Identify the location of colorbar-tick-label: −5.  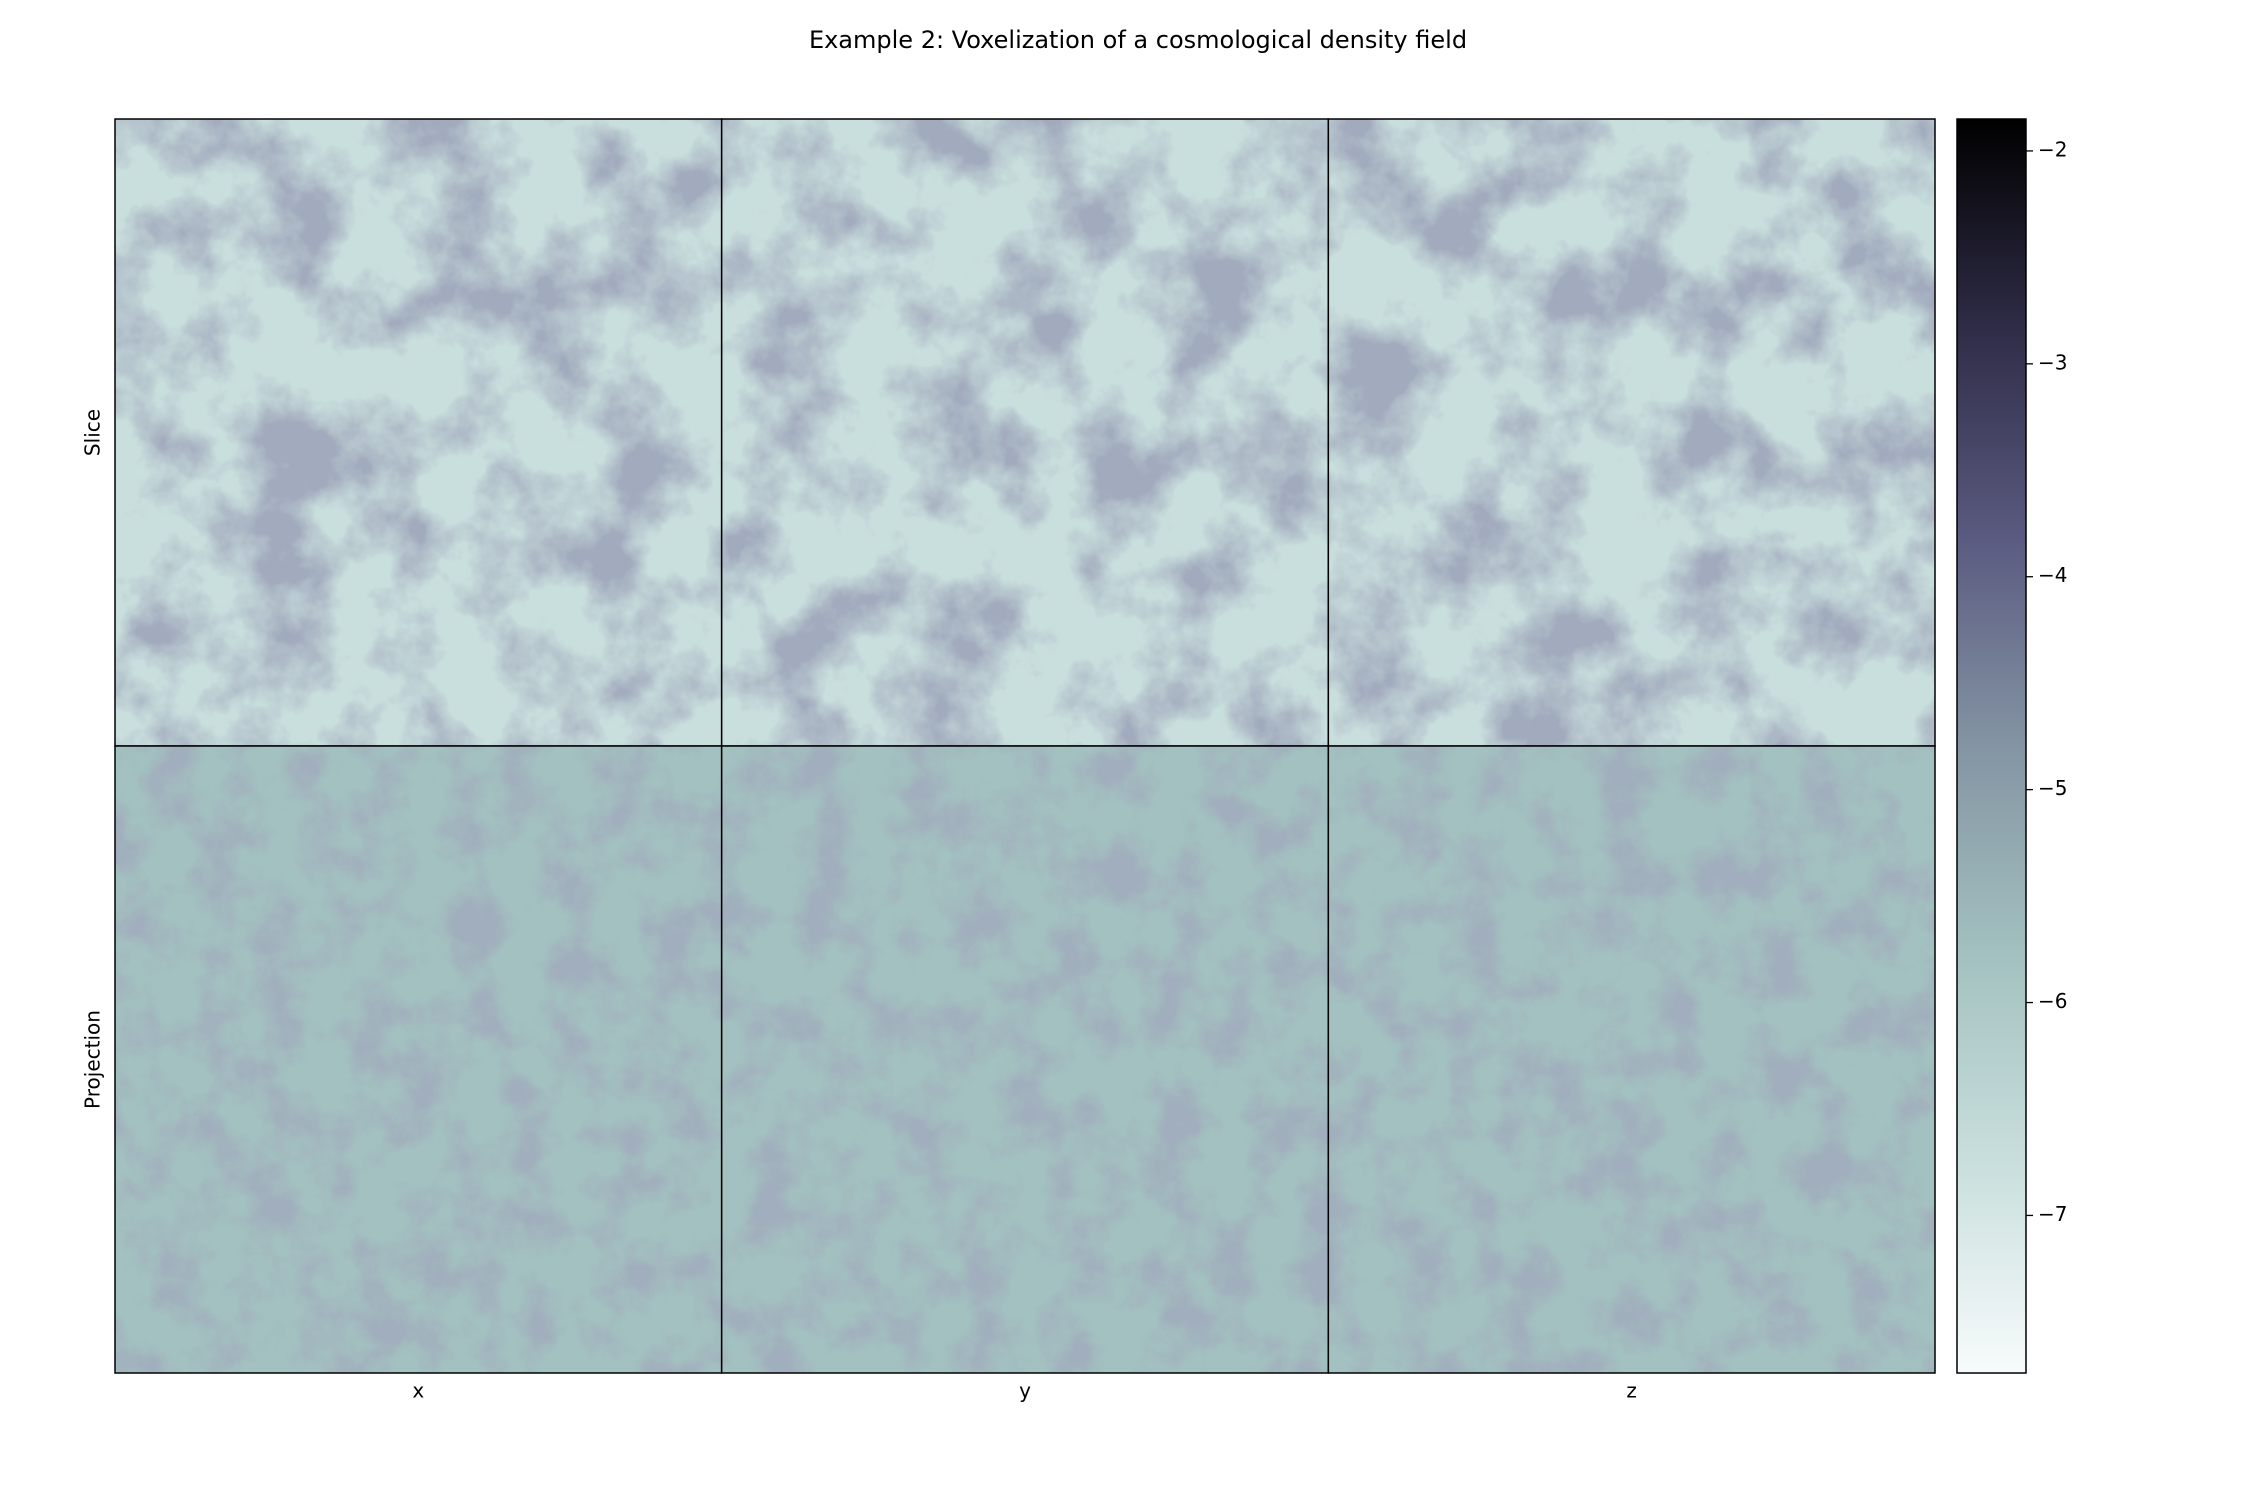
(2052, 788).